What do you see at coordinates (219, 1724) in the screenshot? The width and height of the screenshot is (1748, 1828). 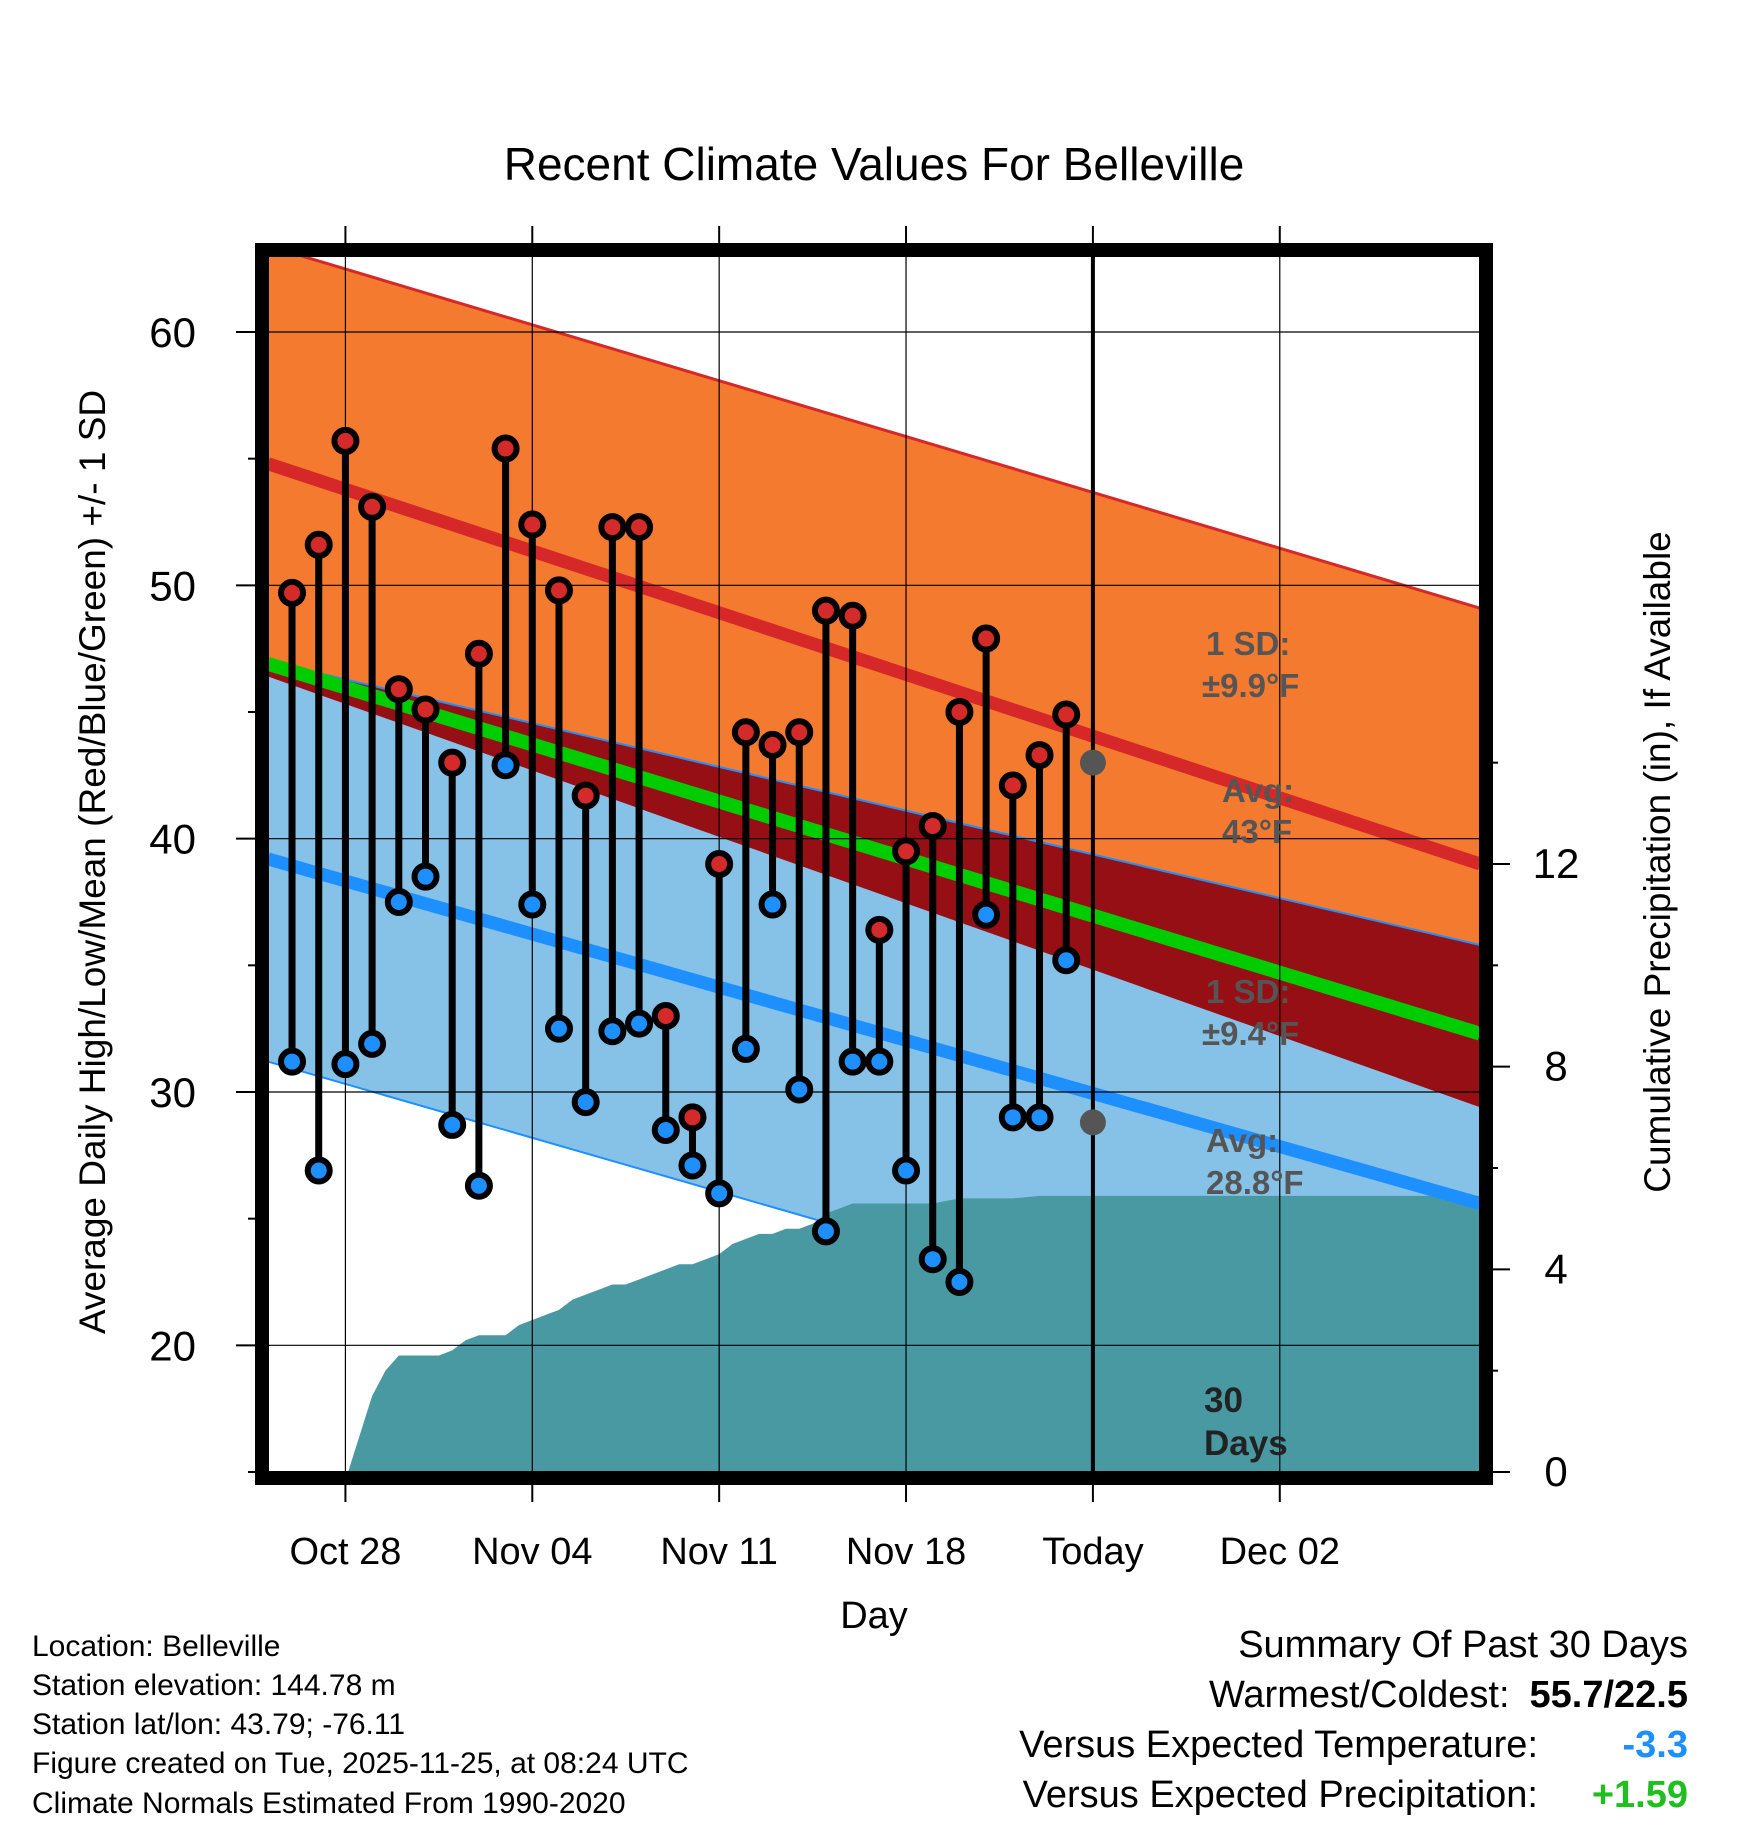 I see `info-latlon: Station lat/lon: 43.79; -76.11` at bounding box center [219, 1724].